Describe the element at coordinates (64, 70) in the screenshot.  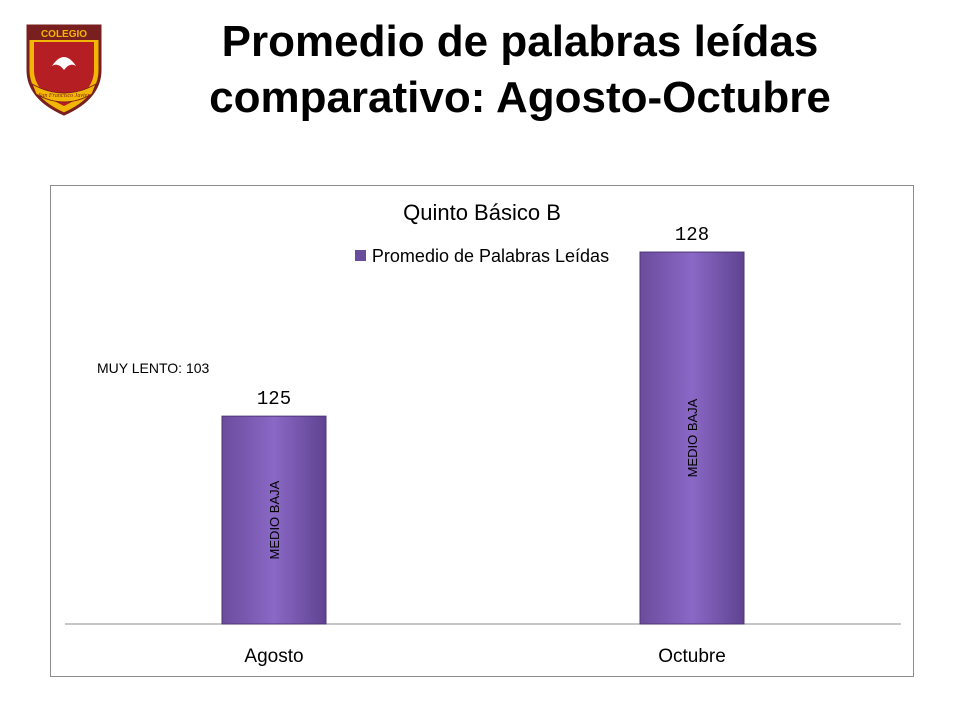
I see `school-crest-logo: COLEGIO San Francisco Javier` at that location.